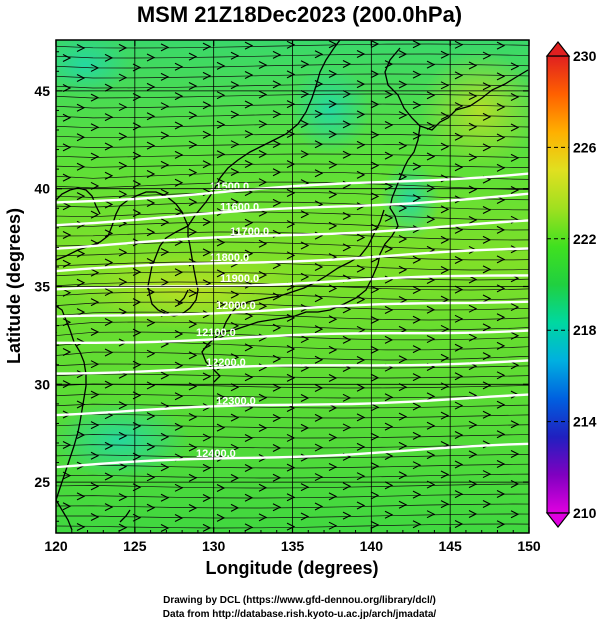 Image resolution: width=599 pixels, height=625 pixels. I want to click on contour-label: 11800.0, so click(229, 258).